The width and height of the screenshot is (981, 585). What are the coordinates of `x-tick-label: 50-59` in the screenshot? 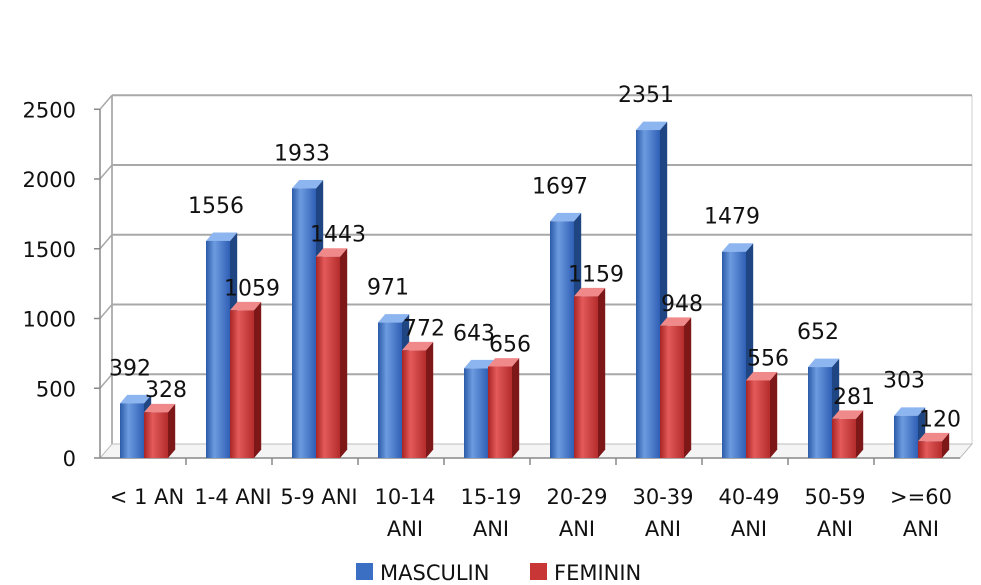 It's located at (834, 497).